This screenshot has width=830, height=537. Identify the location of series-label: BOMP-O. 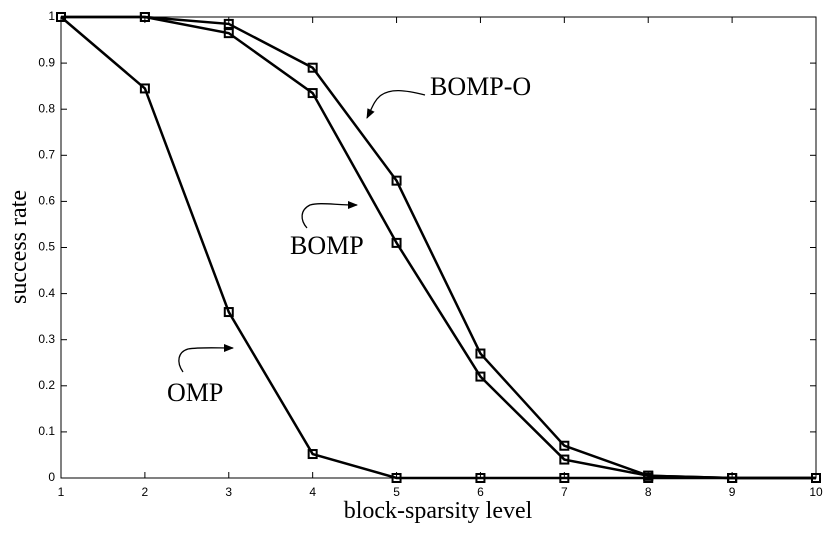
(480, 86).